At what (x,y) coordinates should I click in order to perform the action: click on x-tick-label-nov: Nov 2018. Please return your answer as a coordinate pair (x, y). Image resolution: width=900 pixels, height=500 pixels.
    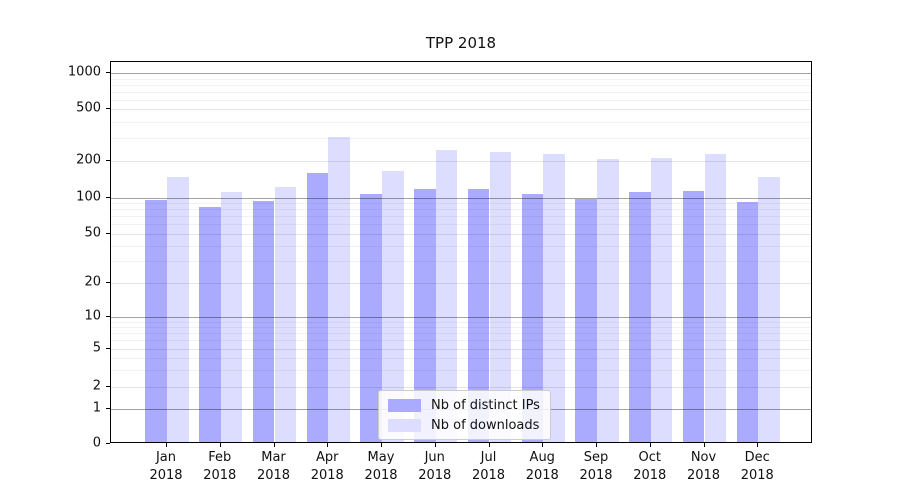
    Looking at the image, I should click on (703, 466).